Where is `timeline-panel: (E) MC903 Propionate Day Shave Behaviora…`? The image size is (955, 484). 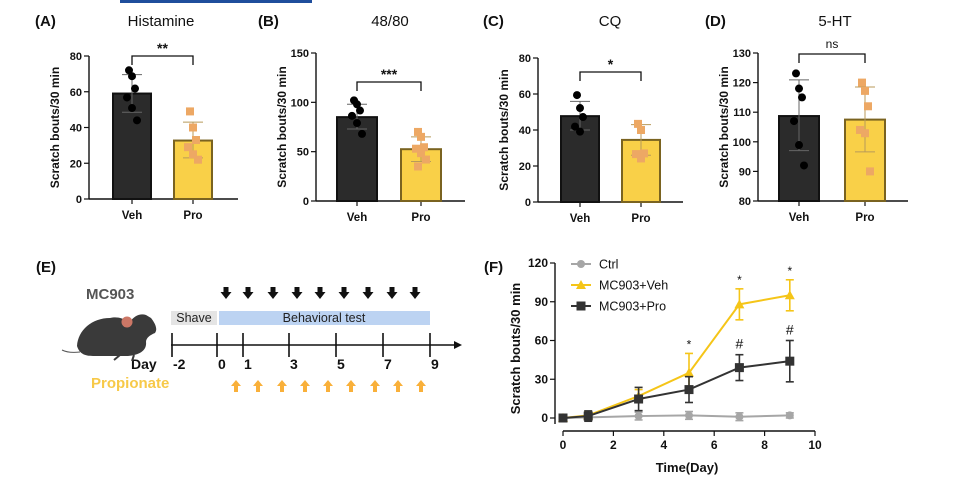 timeline-panel: (E) MC903 Propionate Day Shave Behaviora… is located at coordinates (249, 325).